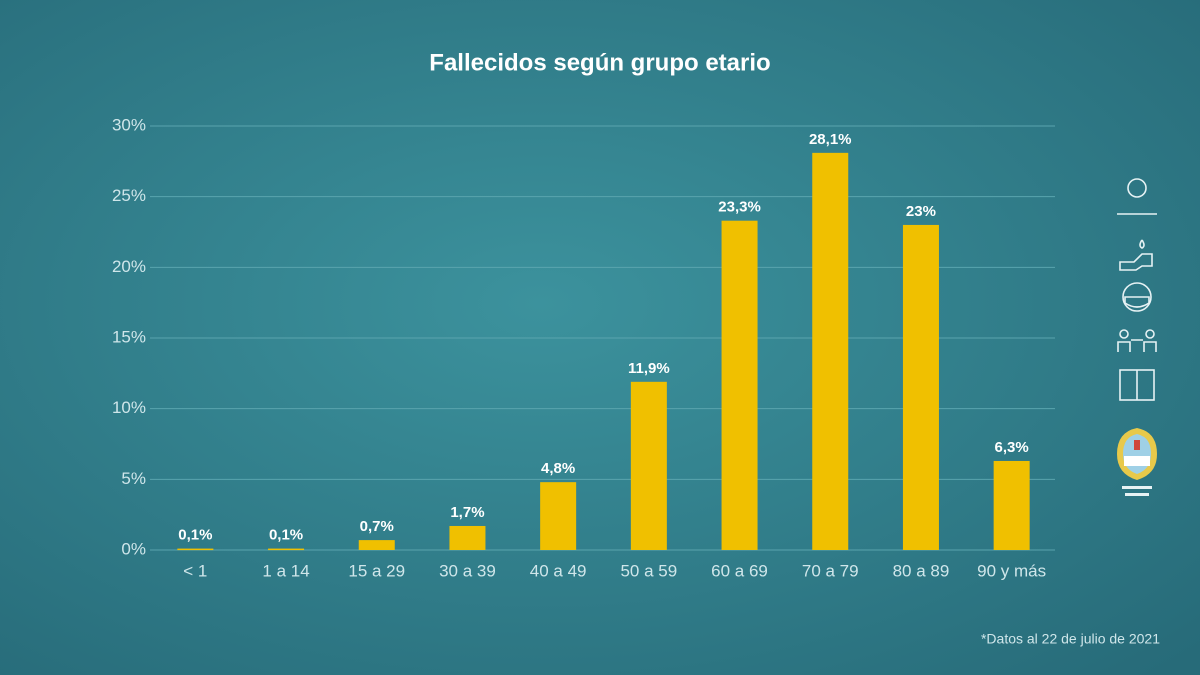 This screenshot has width=1200, height=675. Describe the element at coordinates (739, 570) in the screenshot. I see `x-tick-label: 60 a 69` at that location.